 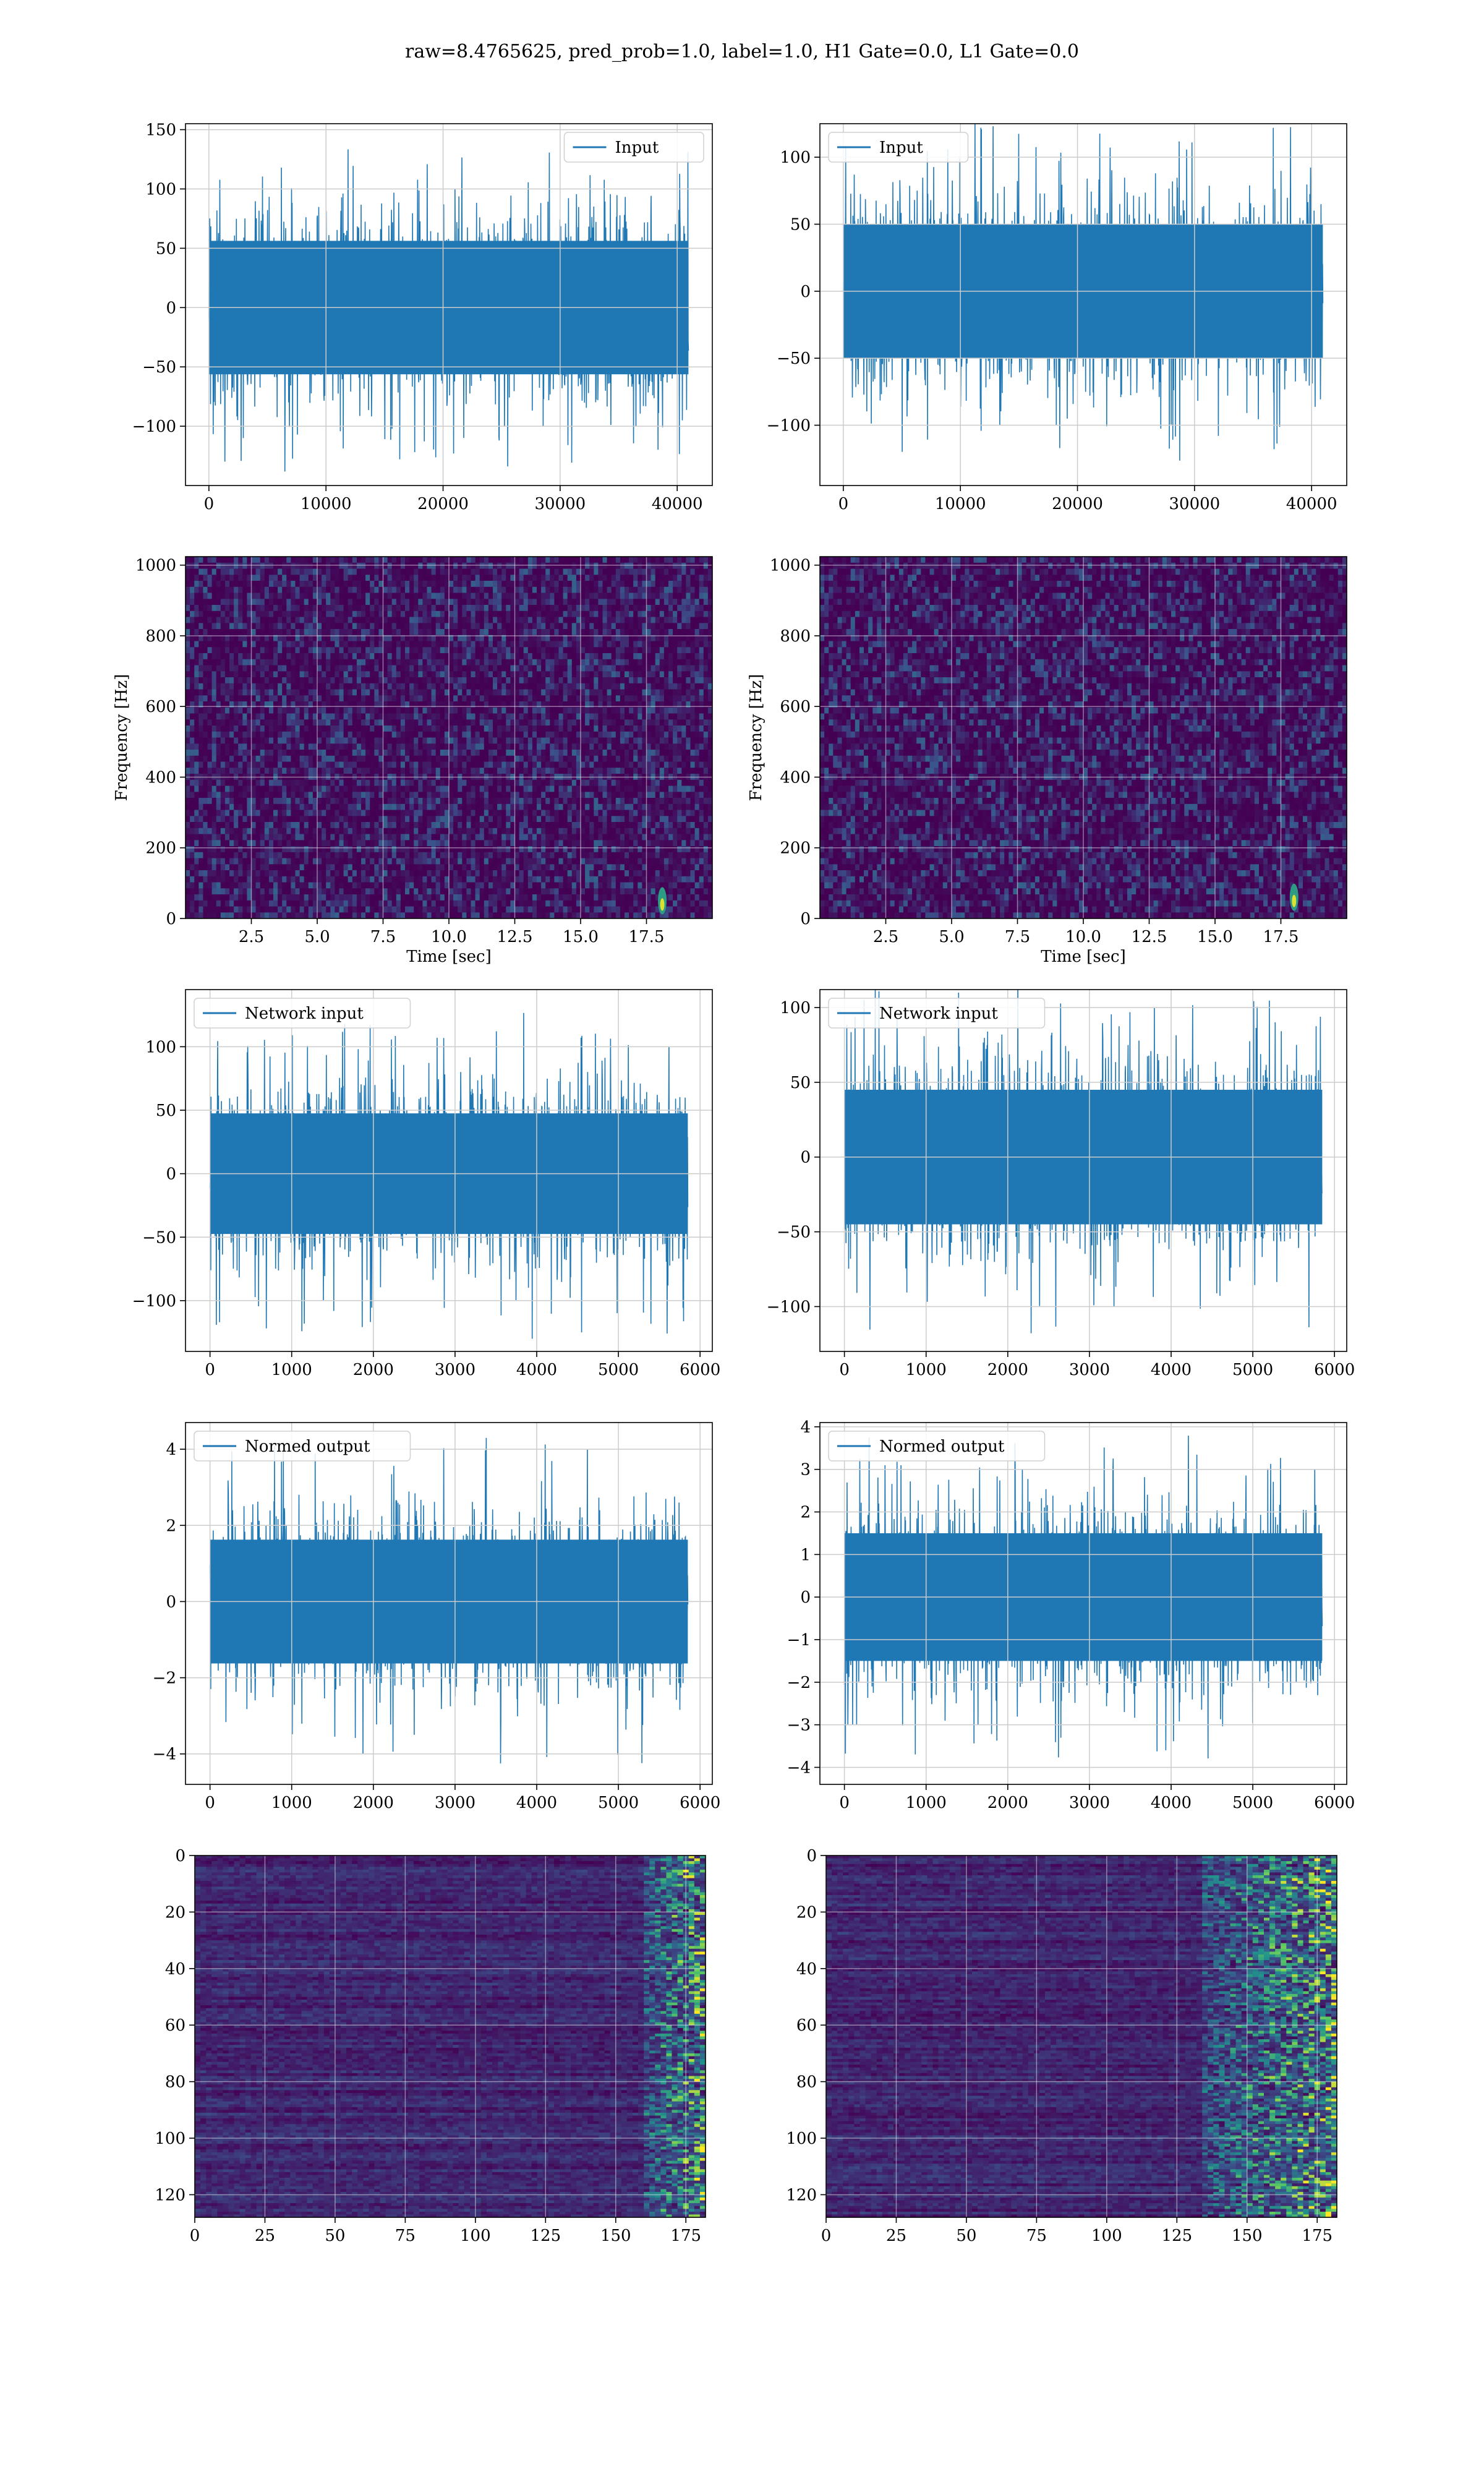 What do you see at coordinates (209, 504) in the screenshot?
I see `input-h1-xtick-label: 0` at bounding box center [209, 504].